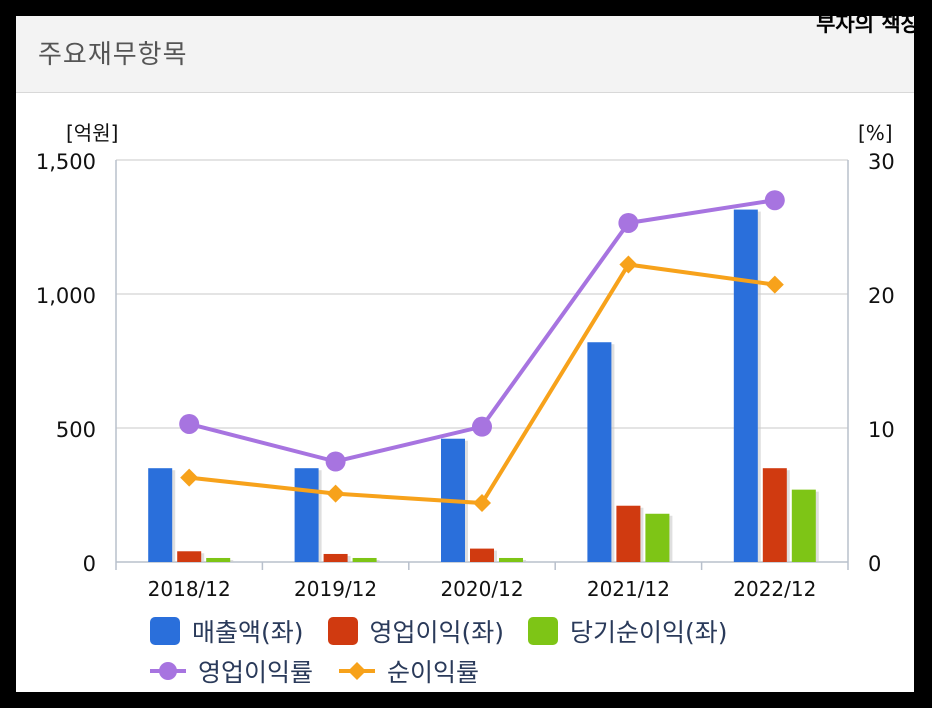 This screenshot has height=708, width=932. Describe the element at coordinates (543, 631) in the screenshot. I see `legend-swatch-net-income` at that location.